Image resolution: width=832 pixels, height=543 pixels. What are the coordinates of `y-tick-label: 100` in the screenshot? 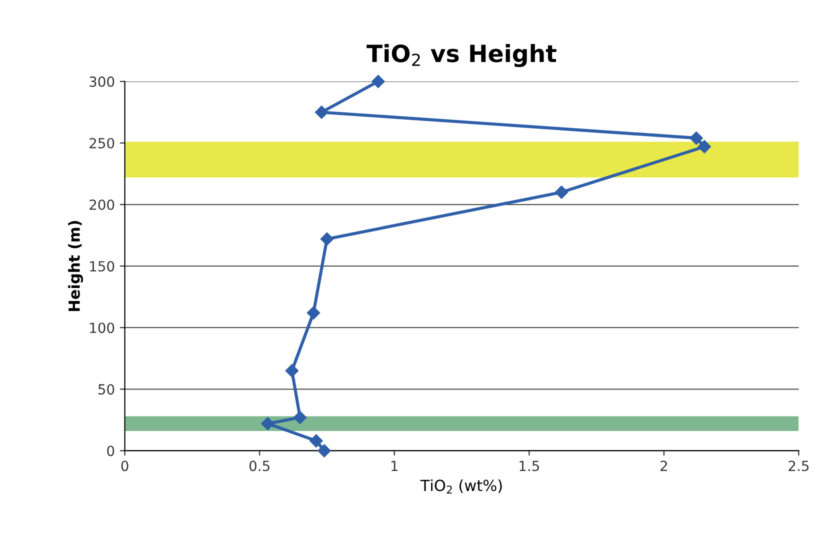 It's located at (102, 328).